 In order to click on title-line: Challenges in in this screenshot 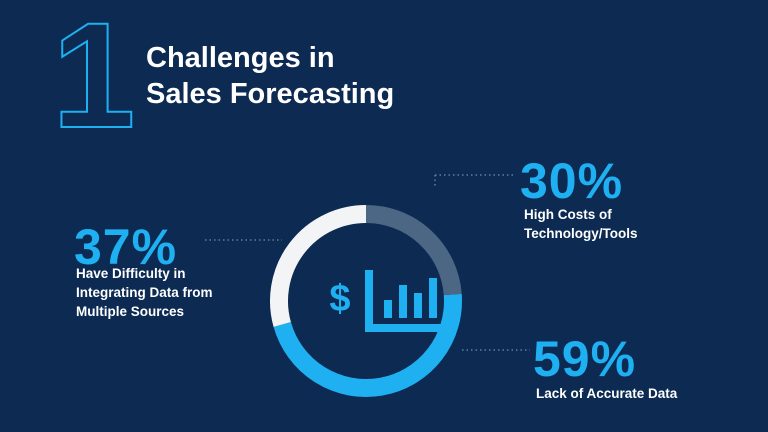, I will do `click(240, 58)`.